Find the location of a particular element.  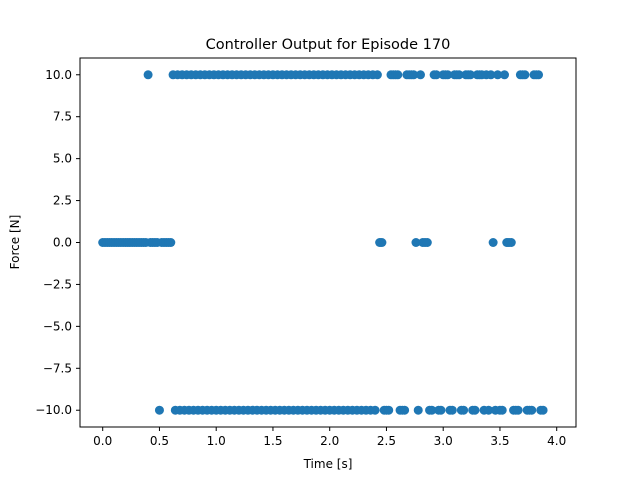

x-tick-label: 3.0 is located at coordinates (443, 441).